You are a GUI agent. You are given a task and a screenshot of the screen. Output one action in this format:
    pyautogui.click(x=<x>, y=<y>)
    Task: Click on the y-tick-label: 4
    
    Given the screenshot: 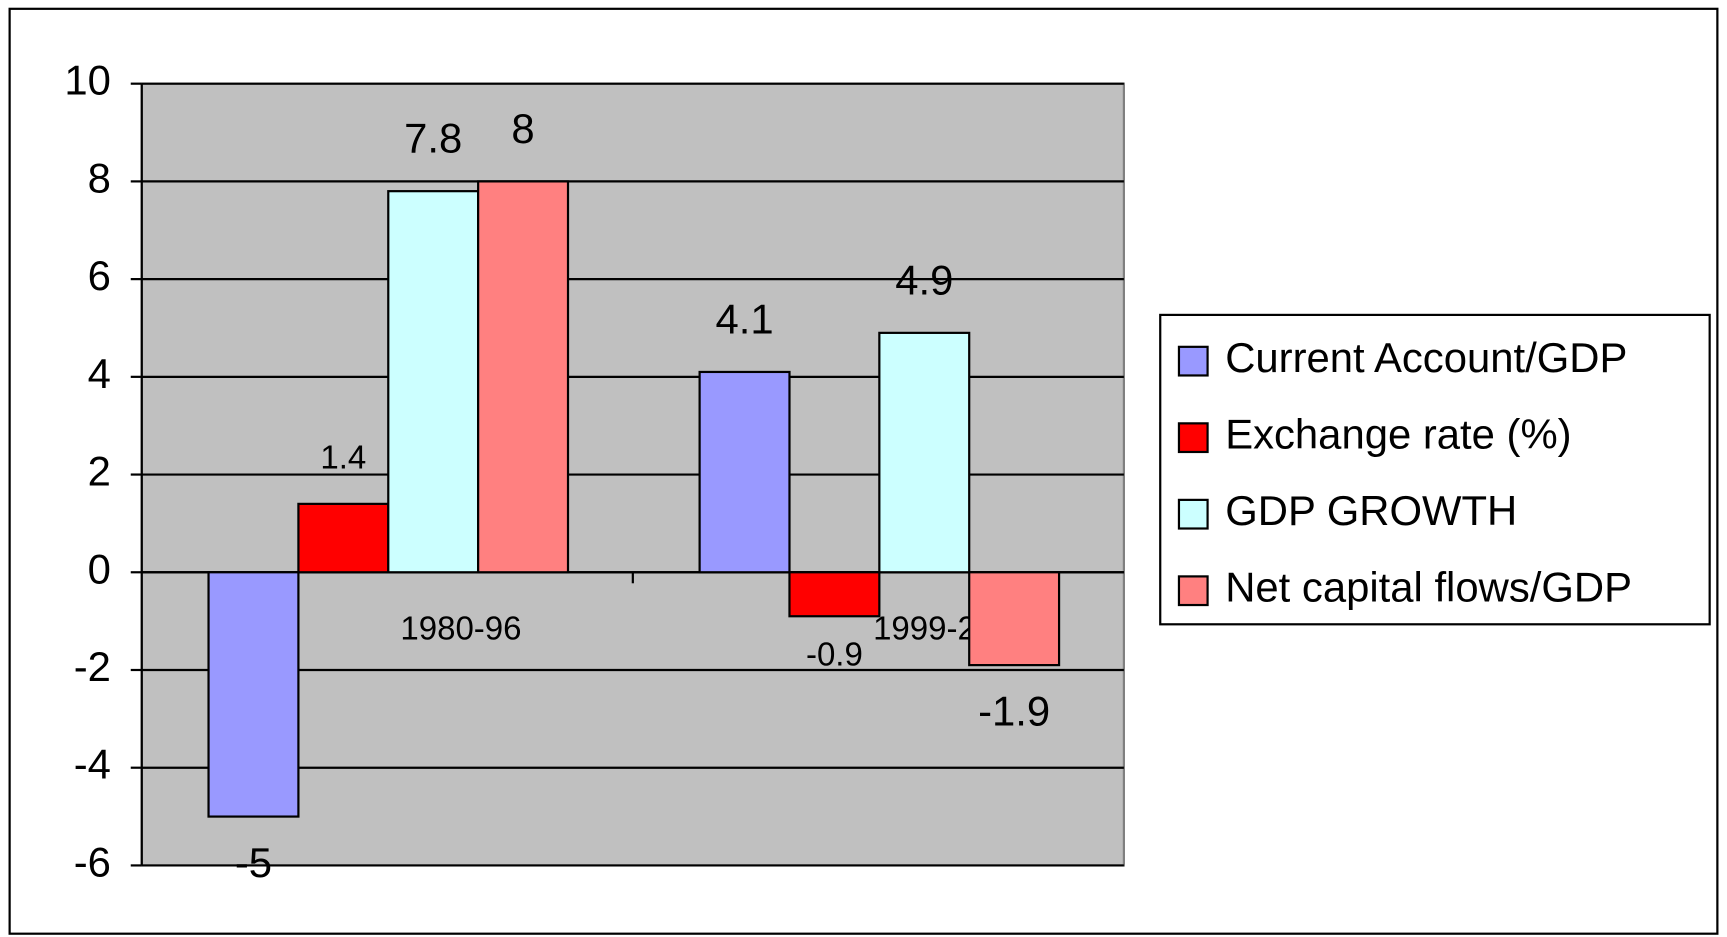 What is the action you would take?
    pyautogui.click(x=99, y=373)
    